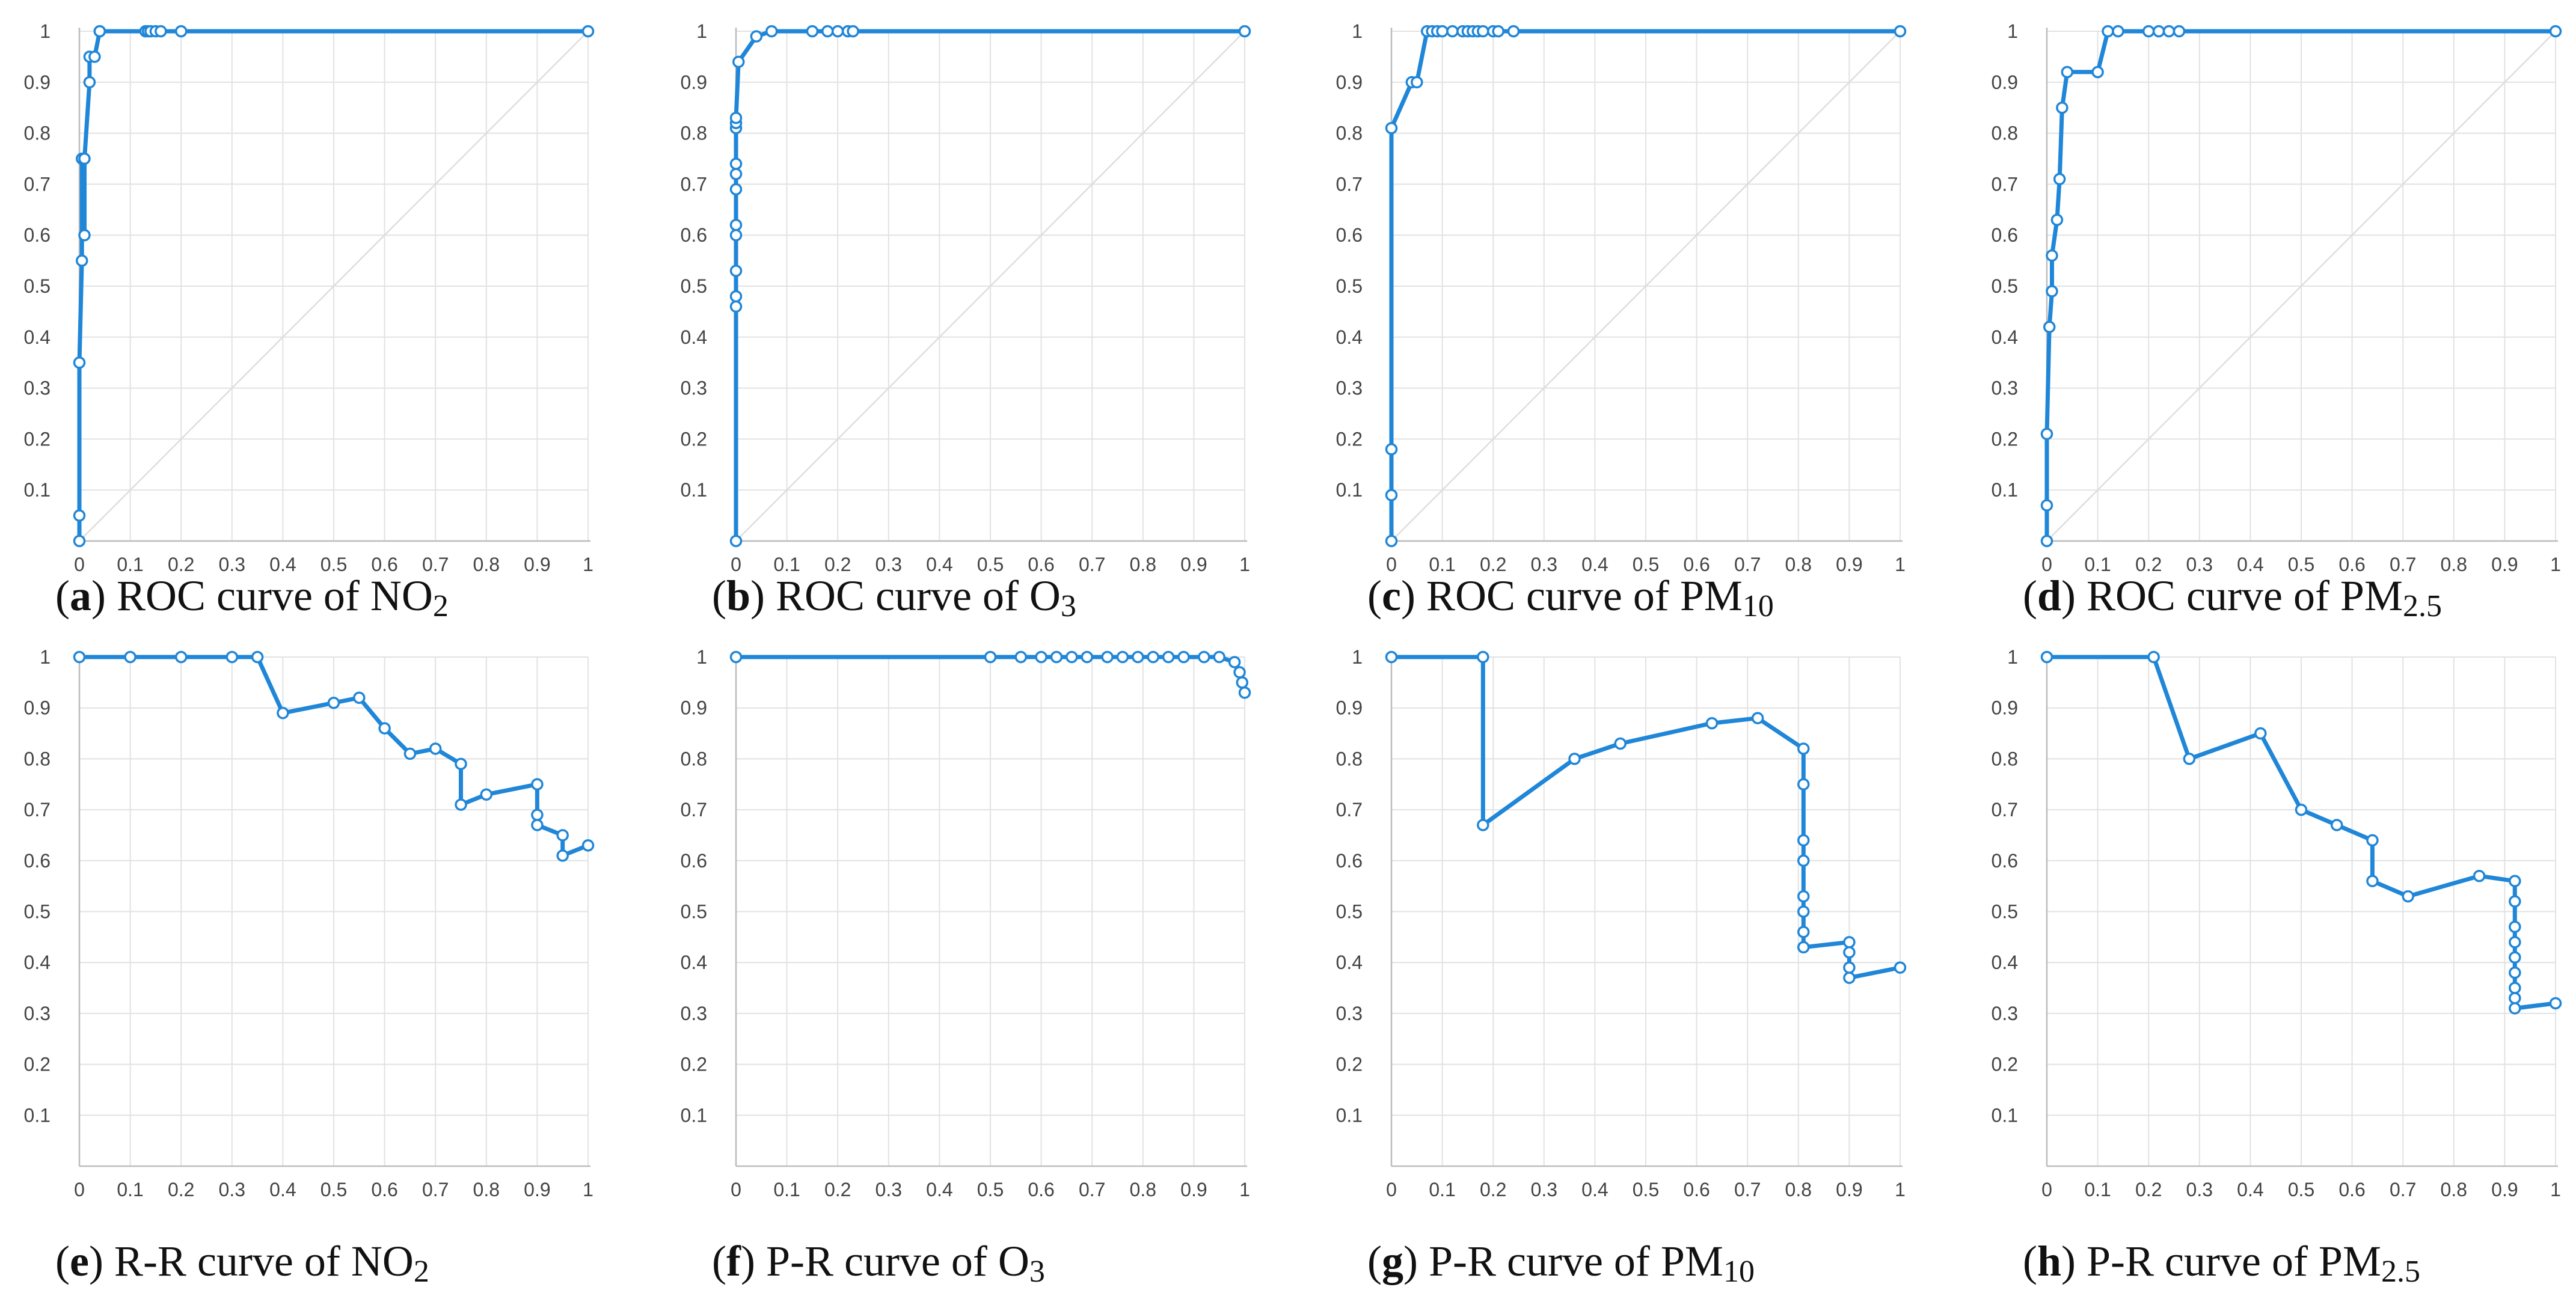 This screenshot has width=2576, height=1293. I want to click on chart-a-xtick-label: 0.8, so click(486, 564).